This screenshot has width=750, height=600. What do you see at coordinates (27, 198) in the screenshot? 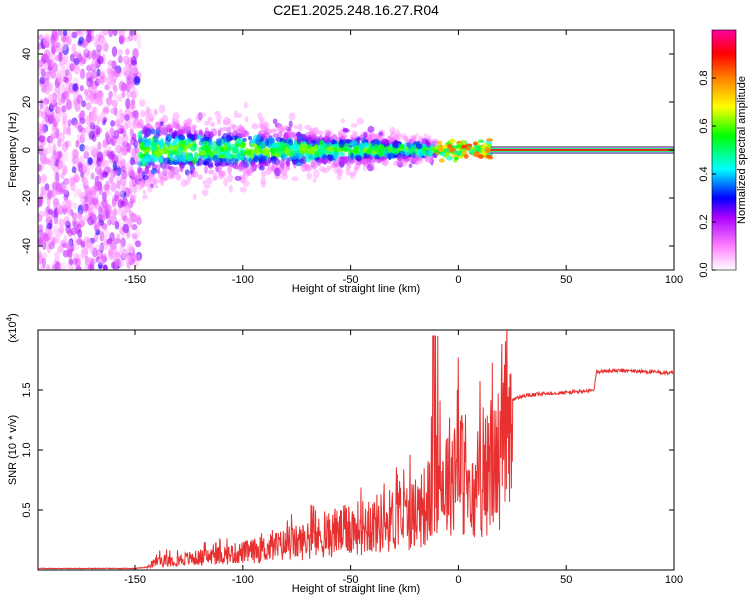
I see `y-tick-label: -20` at bounding box center [27, 198].